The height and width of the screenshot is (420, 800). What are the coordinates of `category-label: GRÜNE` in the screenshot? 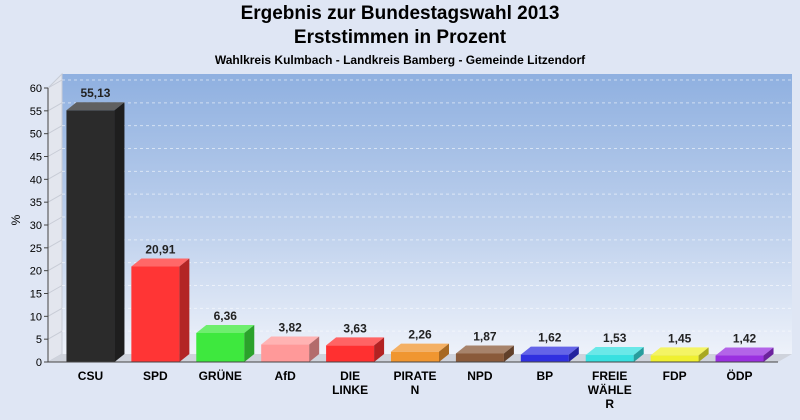 It's located at (220, 375).